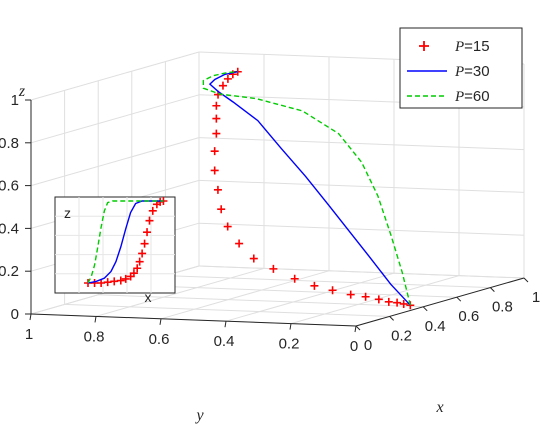 The width and height of the screenshot is (550, 433). I want to click on legend-box, so click(461, 68).